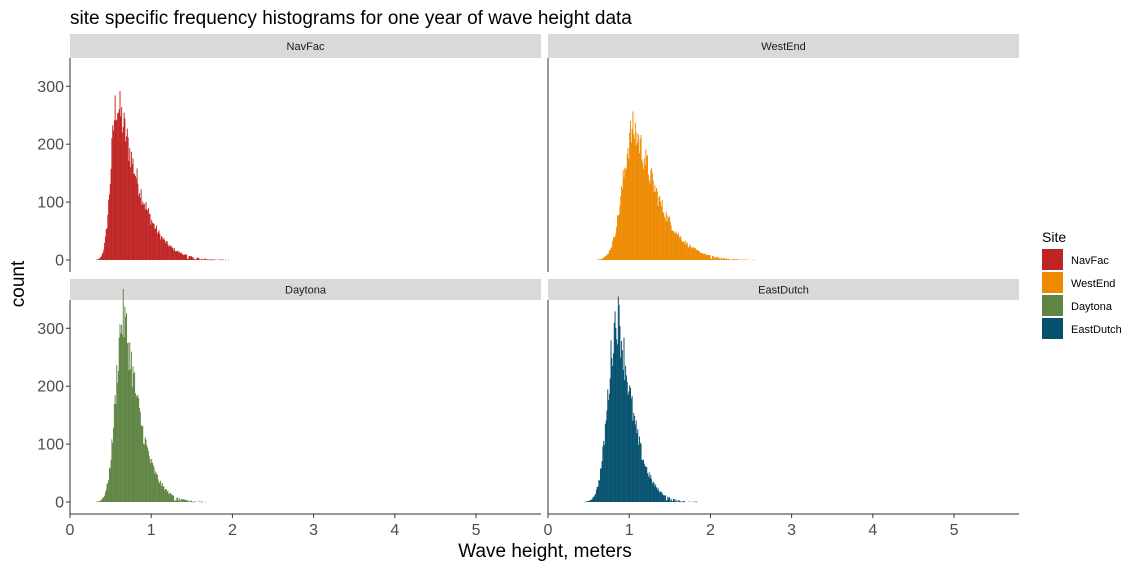  What do you see at coordinates (1096, 330) in the screenshot?
I see `legend-label-eastdutch: EastDutch` at bounding box center [1096, 330].